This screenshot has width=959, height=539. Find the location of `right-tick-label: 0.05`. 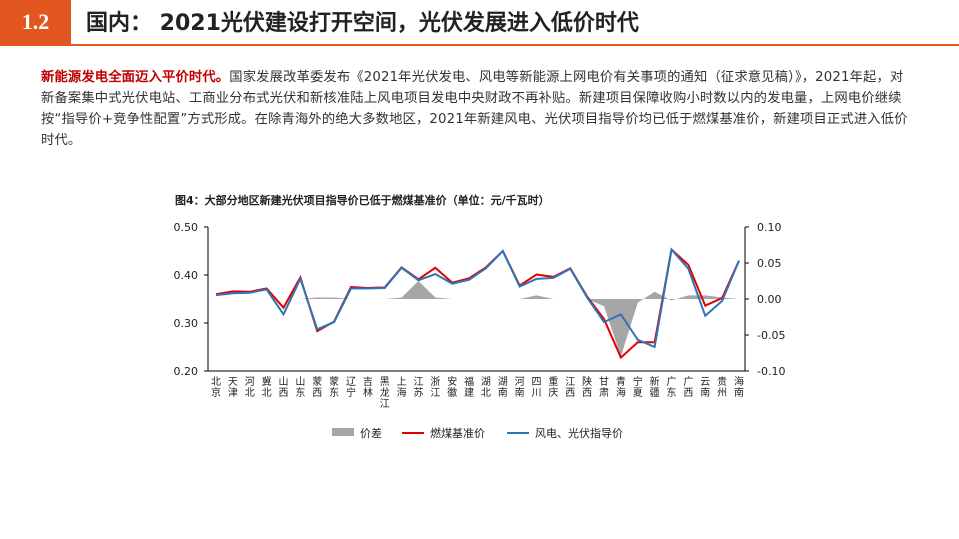

right-tick-label: 0.05 is located at coordinates (769, 263).